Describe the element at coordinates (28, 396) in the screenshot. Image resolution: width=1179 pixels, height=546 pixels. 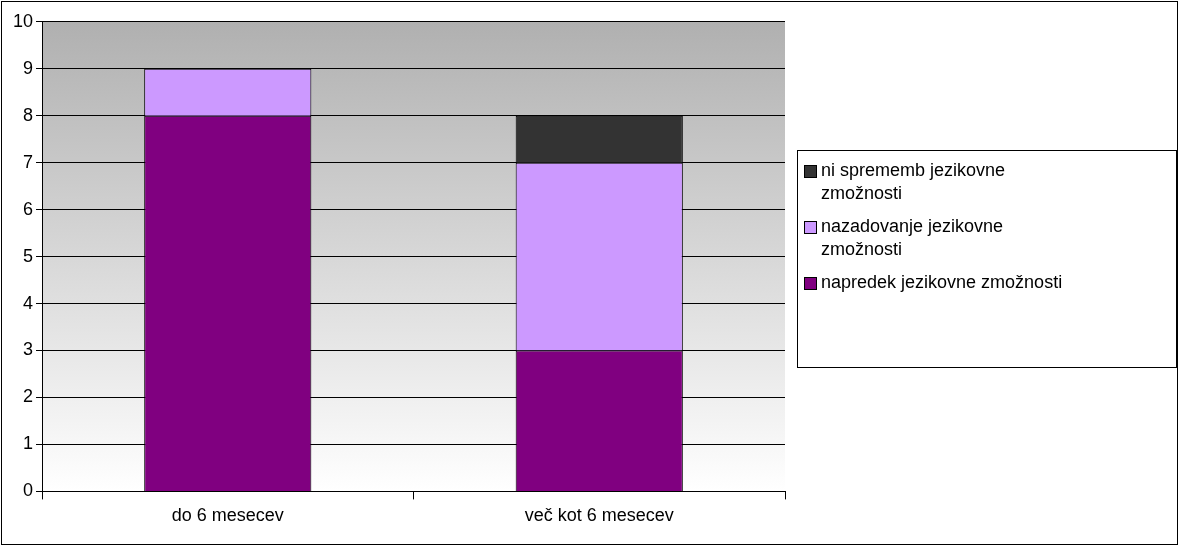
I see `y-tick-label: 2` at that location.